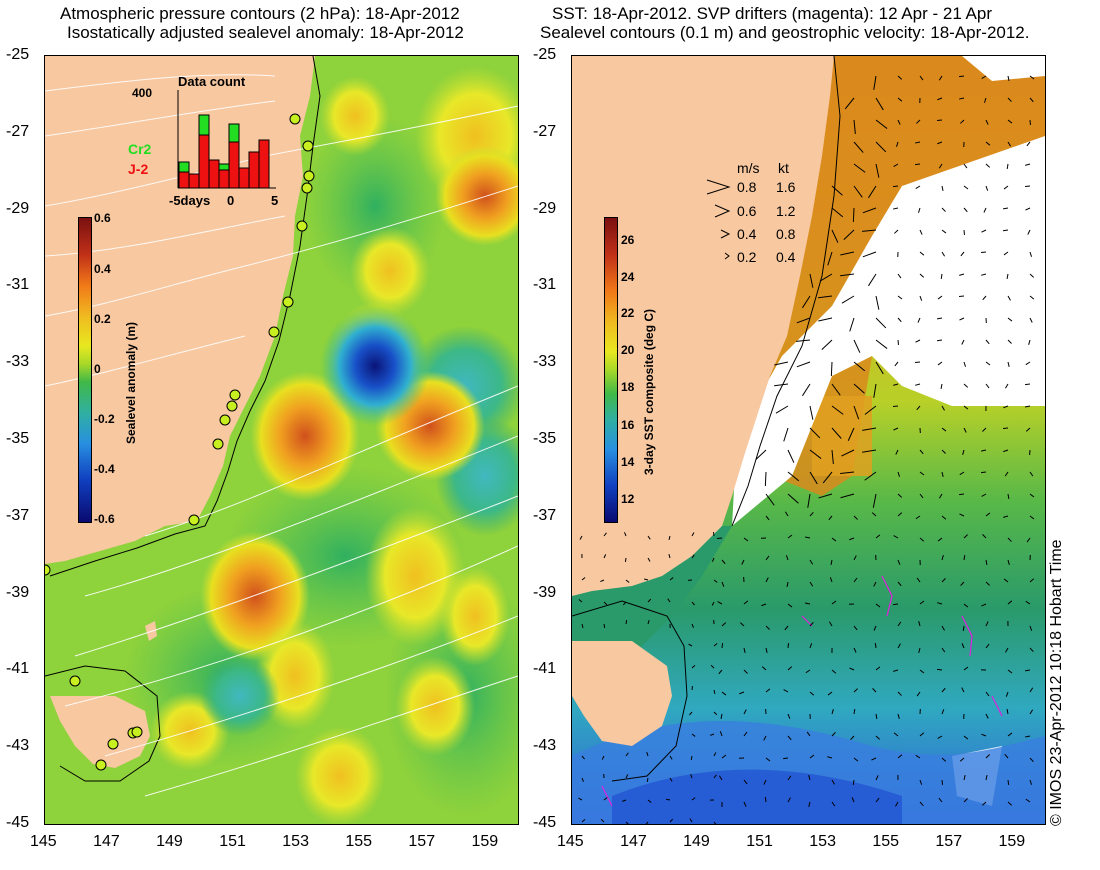  I want to click on x-tick-label: 147, so click(633, 841).